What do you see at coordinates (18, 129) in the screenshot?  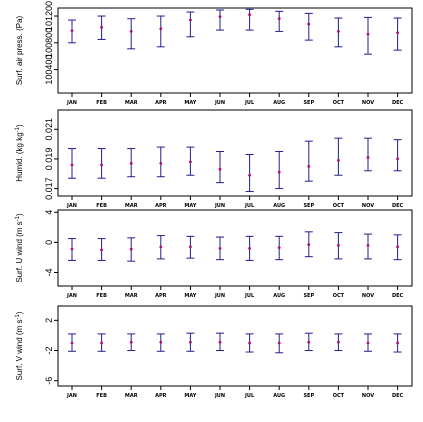 I see `y-axis-label-part: -1` at bounding box center [18, 129].